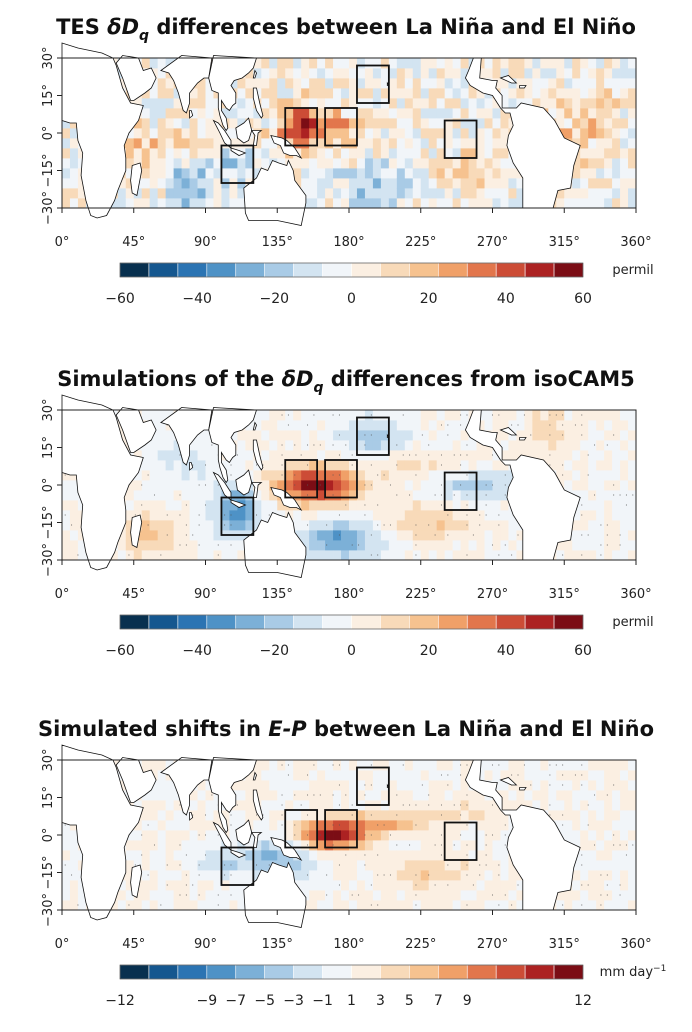  I want to click on colorbar-segment, so click(279, 972).